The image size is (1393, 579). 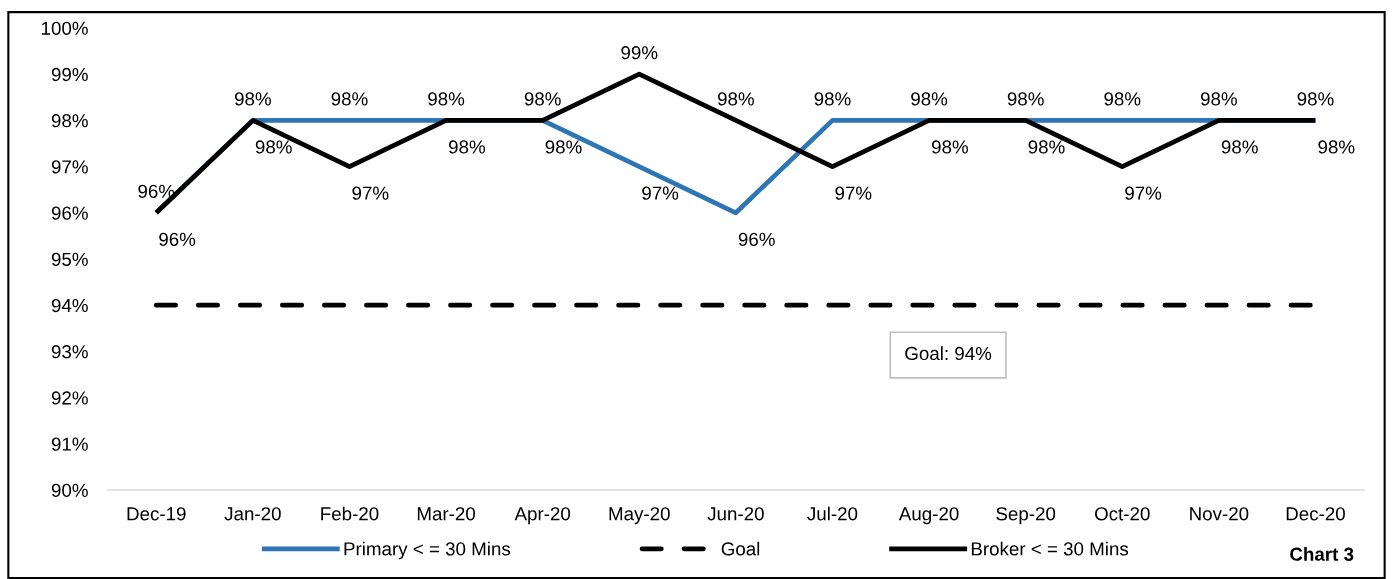 I want to click on y-tick-label: 94%, so click(x=69, y=305).